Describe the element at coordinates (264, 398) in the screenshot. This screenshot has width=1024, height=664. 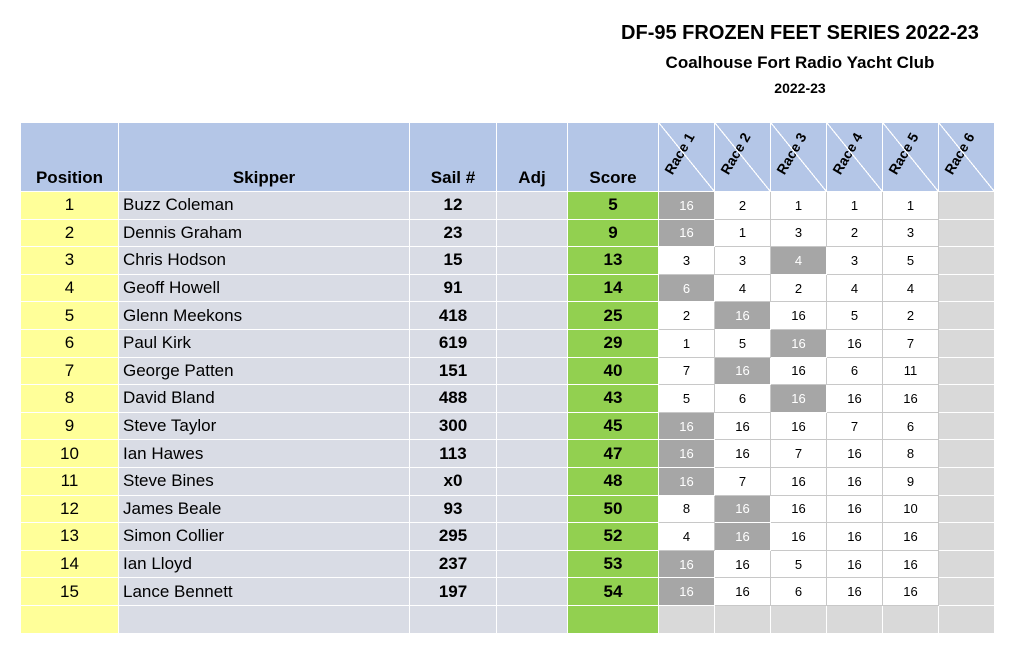
I see `skipper-cell: David Bland` at that location.